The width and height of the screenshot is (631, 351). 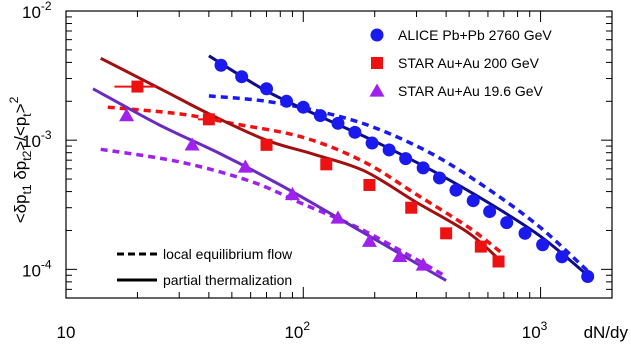 I want to click on legend-label: ALICE Pb+Pb 2760 GeV, so click(x=475, y=35).